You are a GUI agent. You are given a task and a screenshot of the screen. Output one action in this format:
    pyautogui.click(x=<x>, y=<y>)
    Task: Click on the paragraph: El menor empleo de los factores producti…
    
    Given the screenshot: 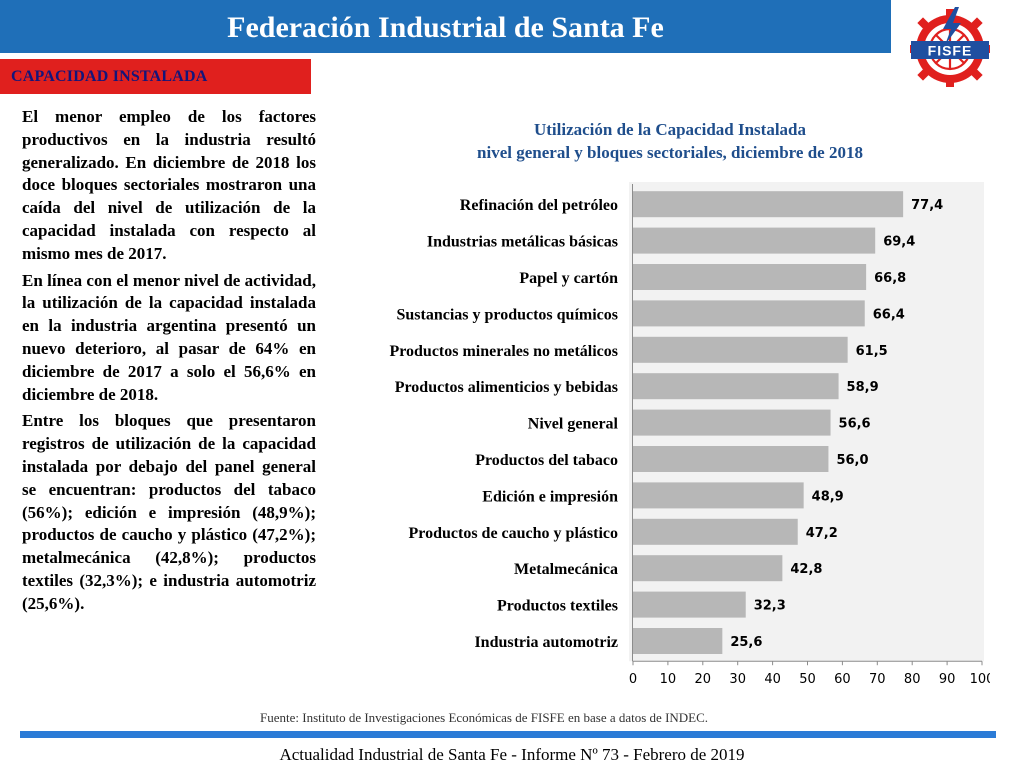 What is the action you would take?
    pyautogui.click(x=169, y=185)
    